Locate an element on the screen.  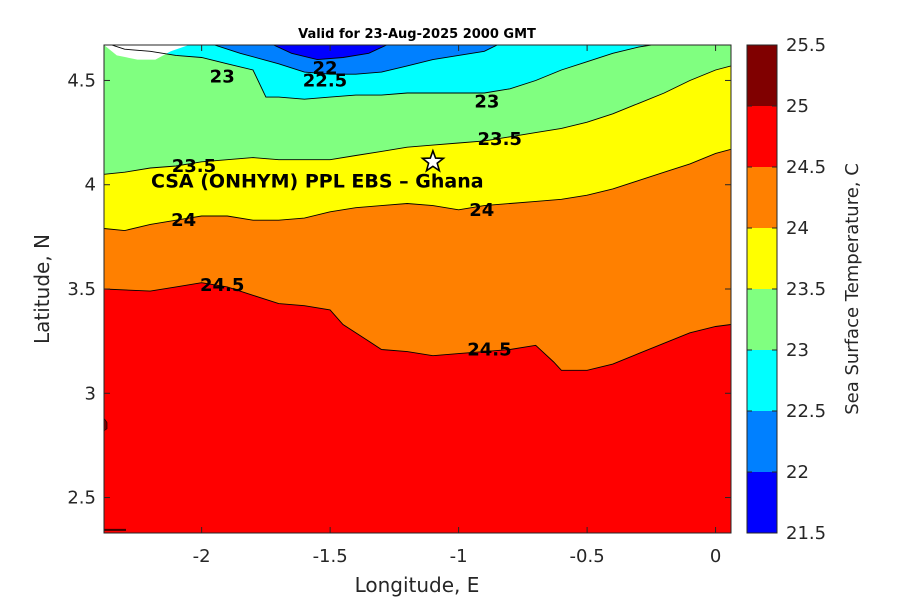
y-axis-label: Latitude, N is located at coordinates (42, 289).